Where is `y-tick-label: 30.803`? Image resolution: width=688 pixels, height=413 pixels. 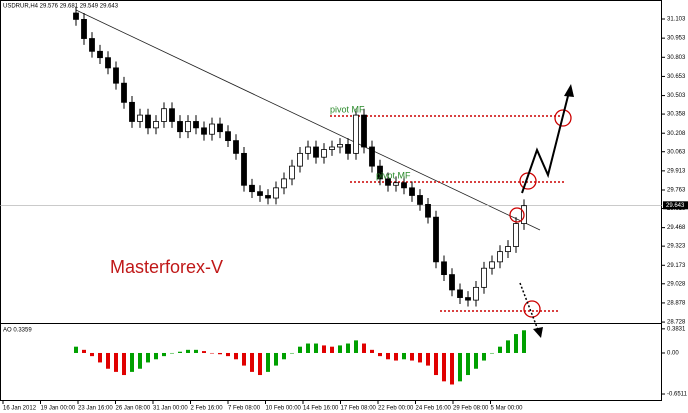
y-tick-label: 30.803 is located at coordinates (676, 58).